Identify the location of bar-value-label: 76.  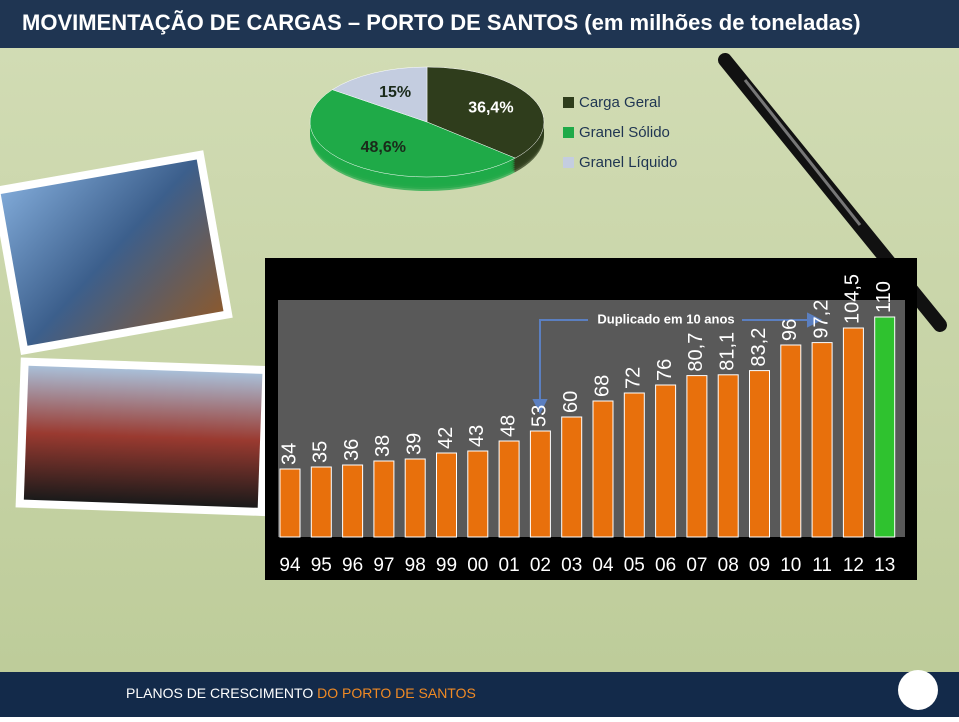
(665, 370).